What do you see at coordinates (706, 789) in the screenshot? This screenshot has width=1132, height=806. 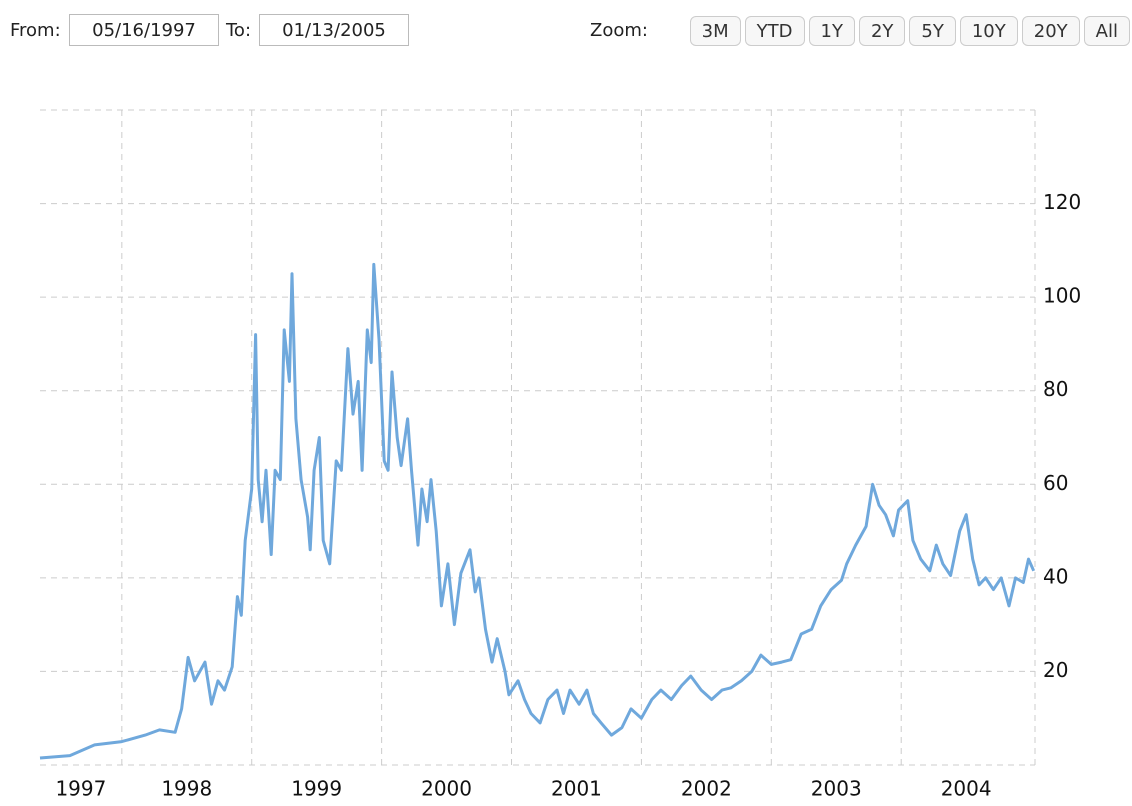 I see `x-tick-label: 2002` at bounding box center [706, 789].